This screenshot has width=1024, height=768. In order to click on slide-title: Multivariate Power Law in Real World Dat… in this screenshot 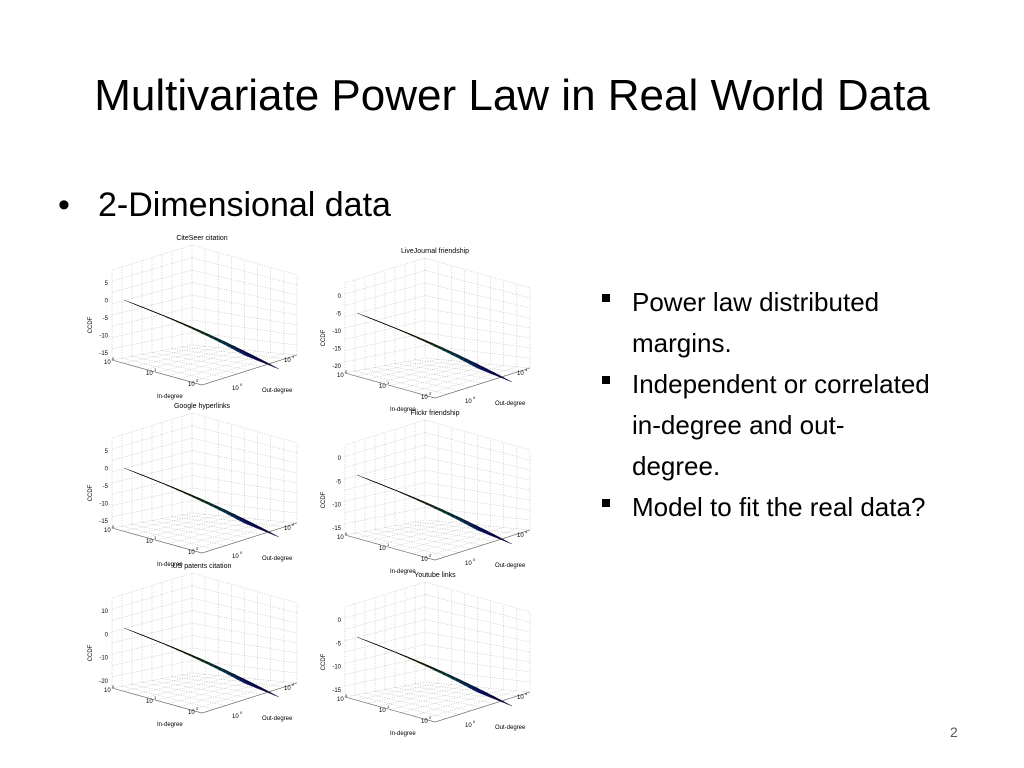, I will do `click(512, 95)`.